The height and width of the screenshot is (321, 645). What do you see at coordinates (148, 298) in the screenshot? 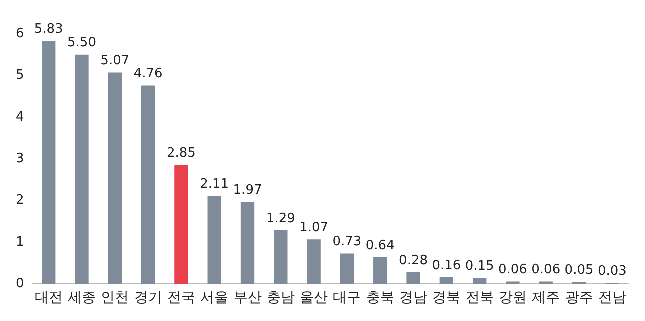
I see `x-tick-label: 경기` at bounding box center [148, 298].